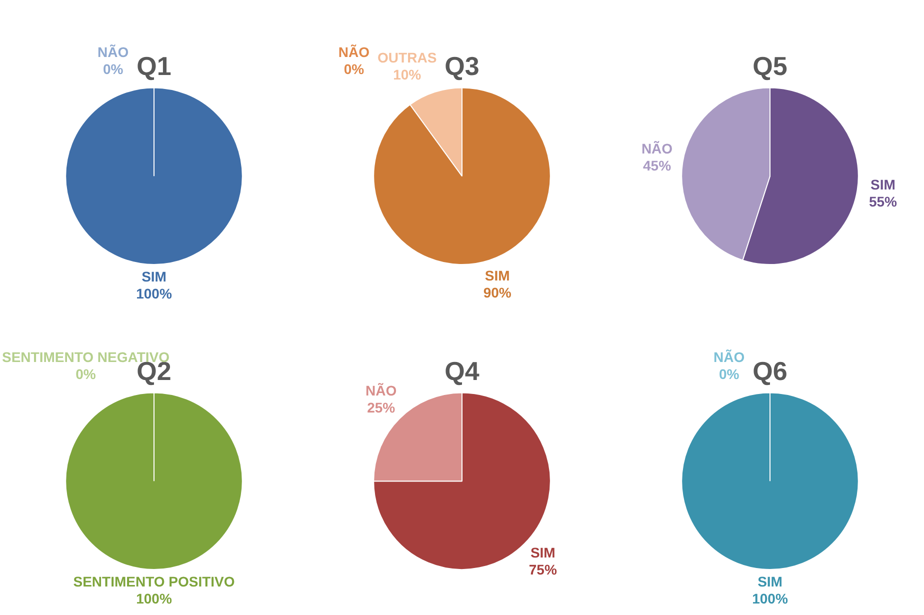  I want to click on data-label: 10%, so click(407, 74).